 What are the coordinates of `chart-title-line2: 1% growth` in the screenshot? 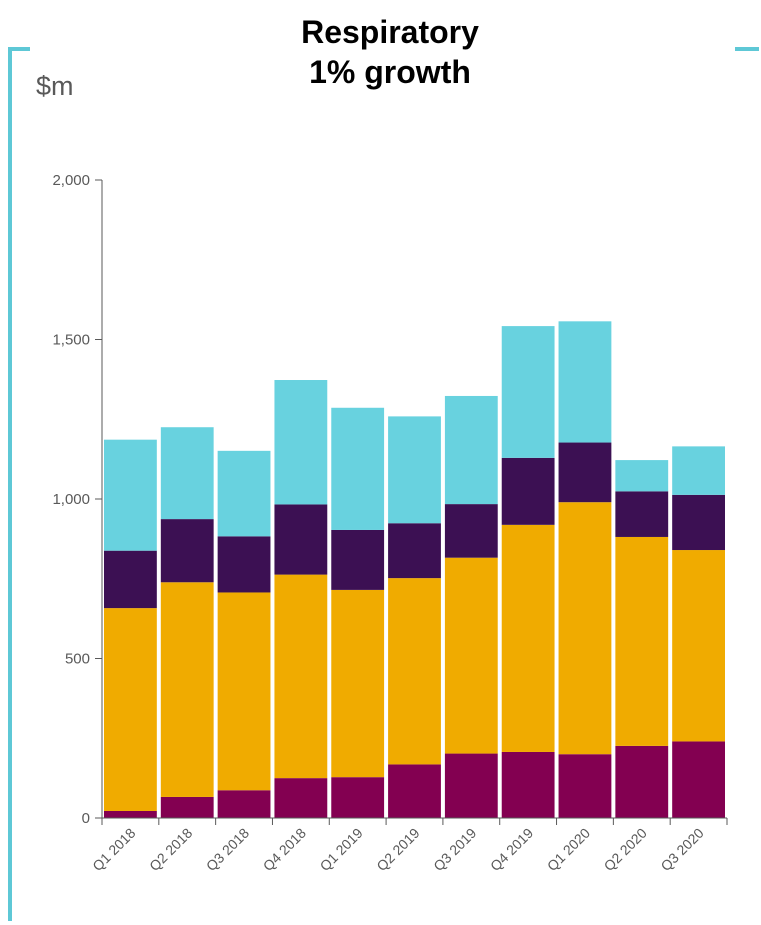 It's located at (390, 72).